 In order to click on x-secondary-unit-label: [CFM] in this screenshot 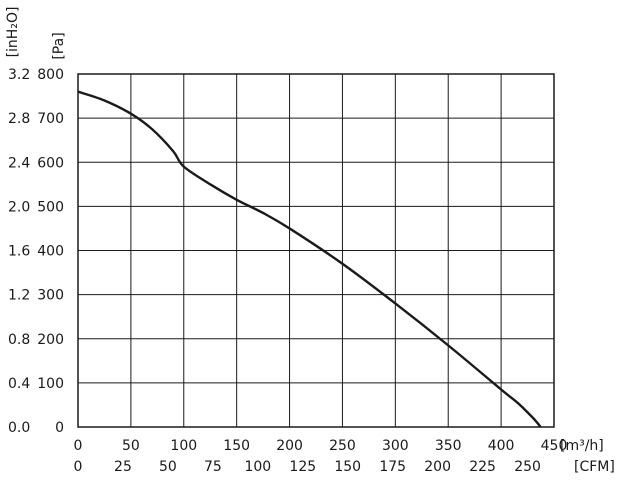, I will do `click(594, 467)`.